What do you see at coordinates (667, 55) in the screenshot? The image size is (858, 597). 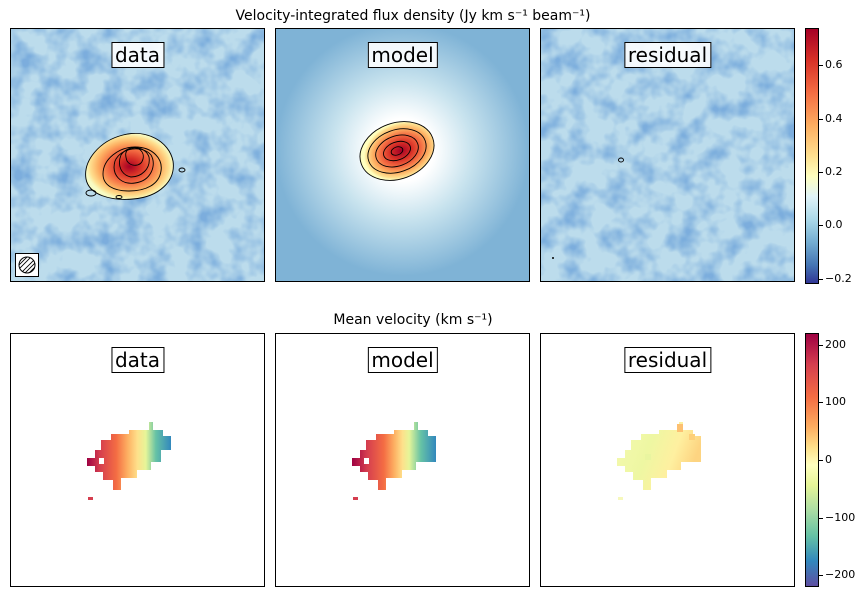 I see `flux-residual-label: residual` at bounding box center [667, 55].